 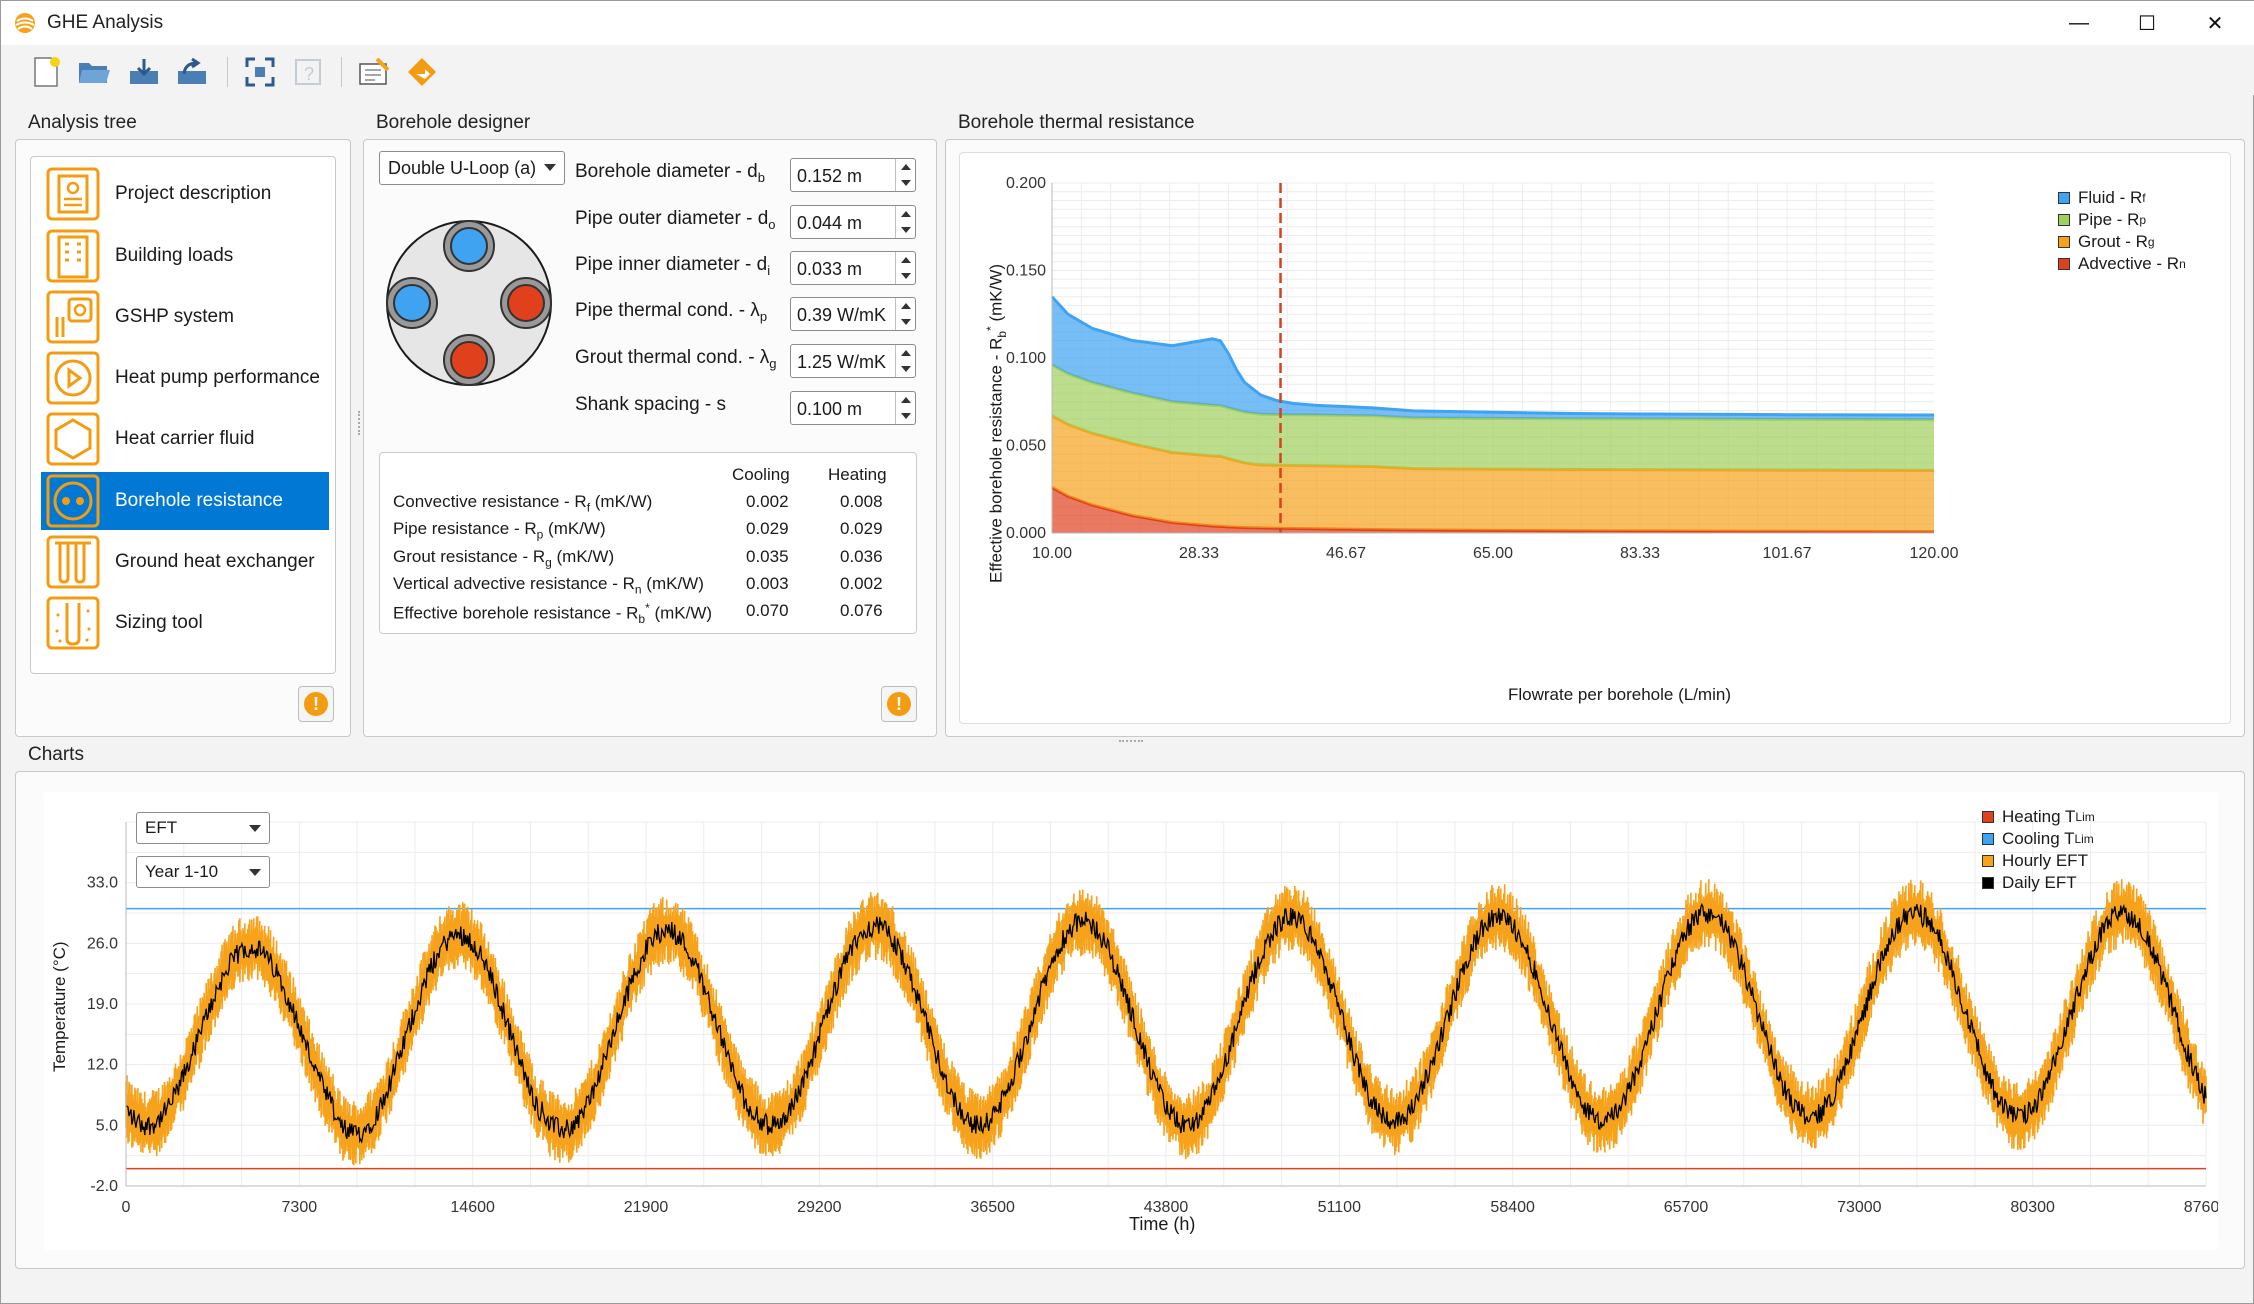 I want to click on borehole-designer-label: Borehole designer, so click(x=453, y=122).